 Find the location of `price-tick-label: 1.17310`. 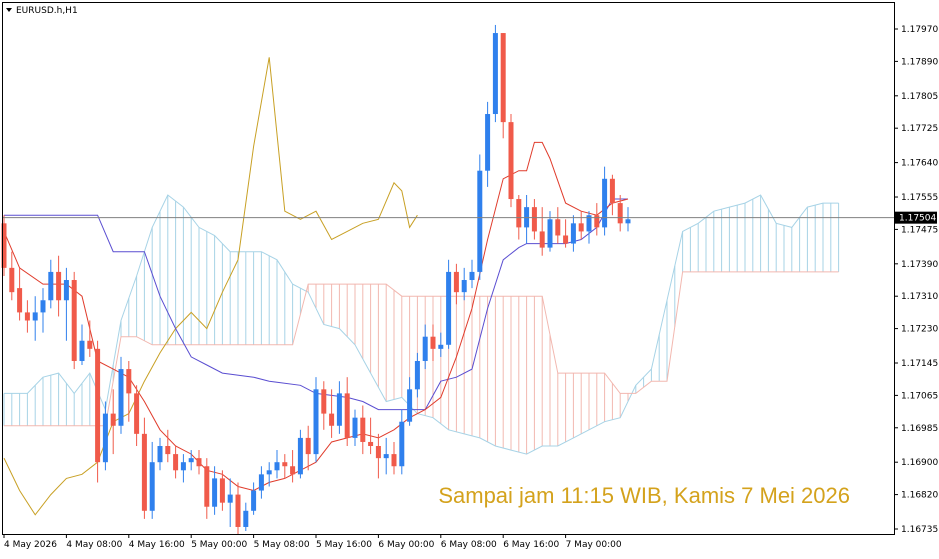

price-tick-label: 1.17310 is located at coordinates (919, 297).